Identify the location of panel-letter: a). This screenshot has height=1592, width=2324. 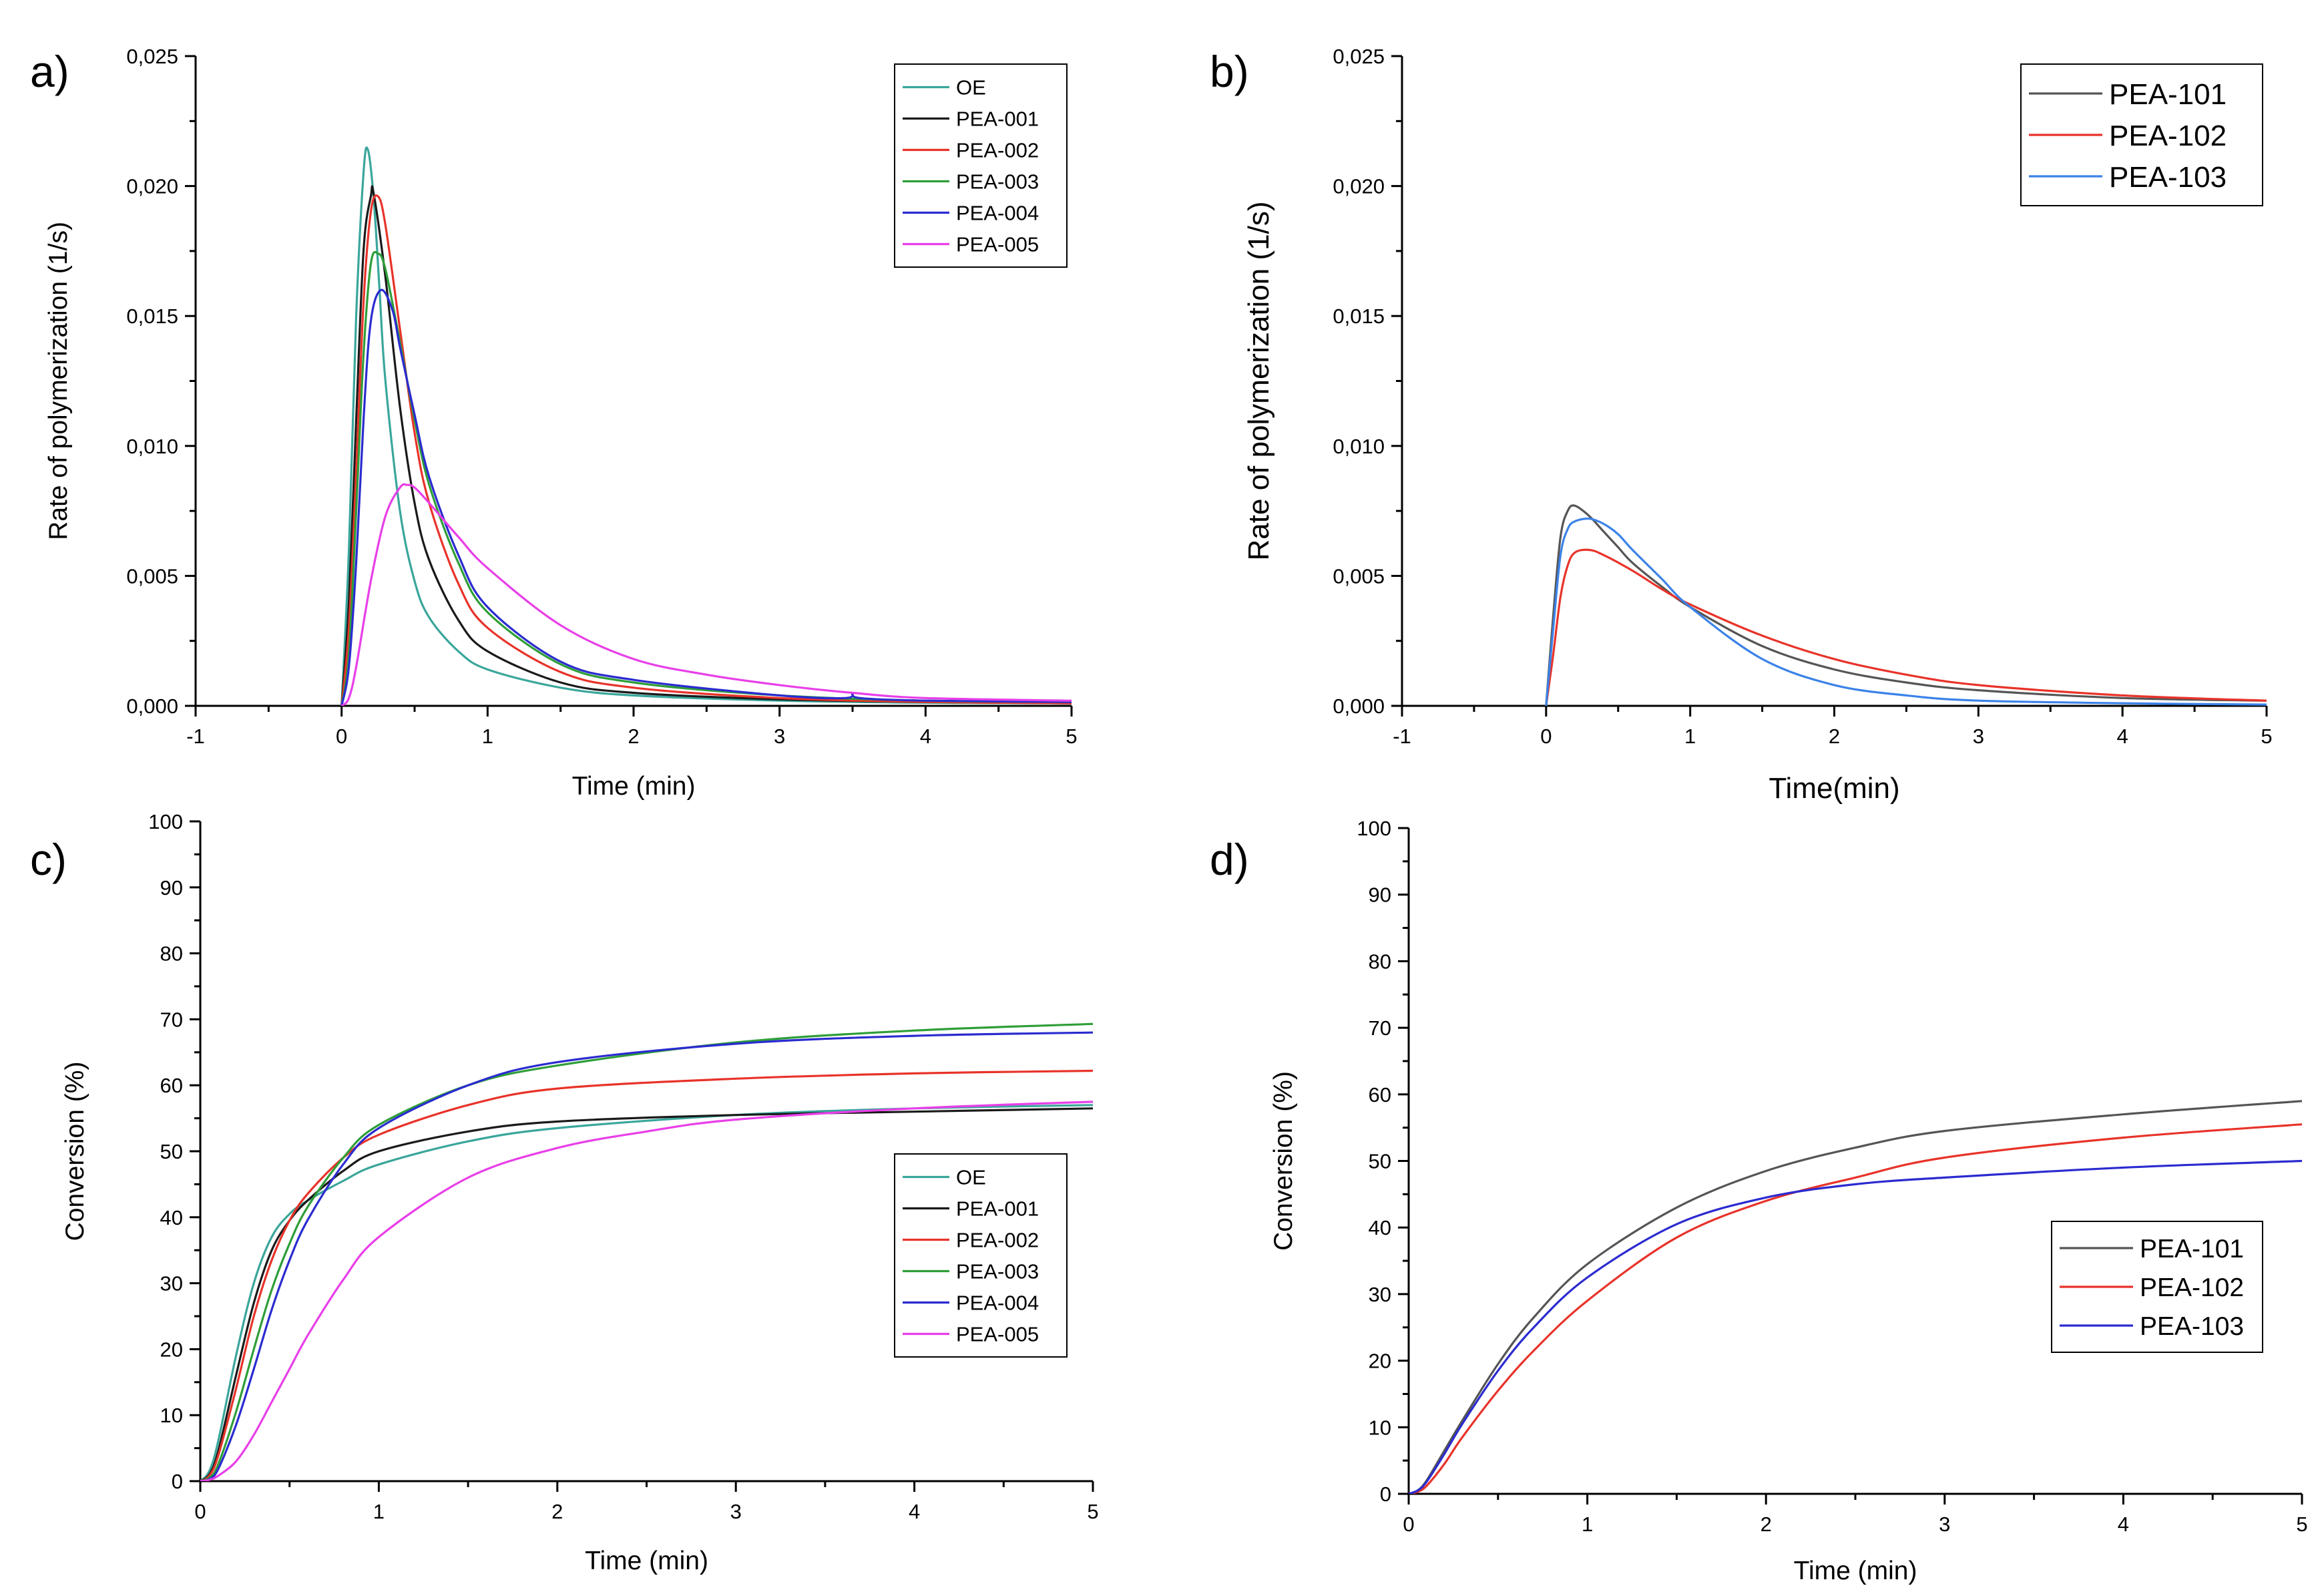
(49, 71).